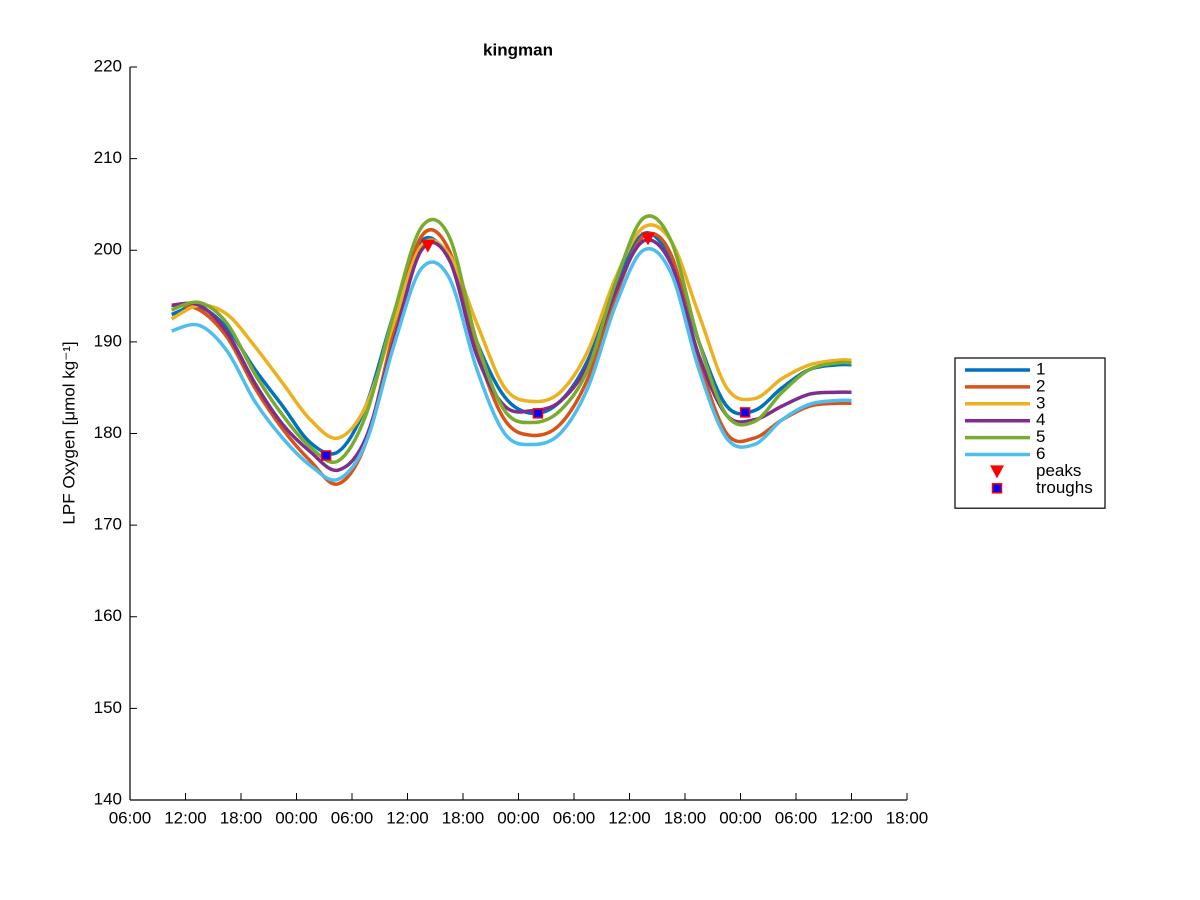 The width and height of the screenshot is (1200, 900). I want to click on y-tick-label: 170, so click(108, 524).